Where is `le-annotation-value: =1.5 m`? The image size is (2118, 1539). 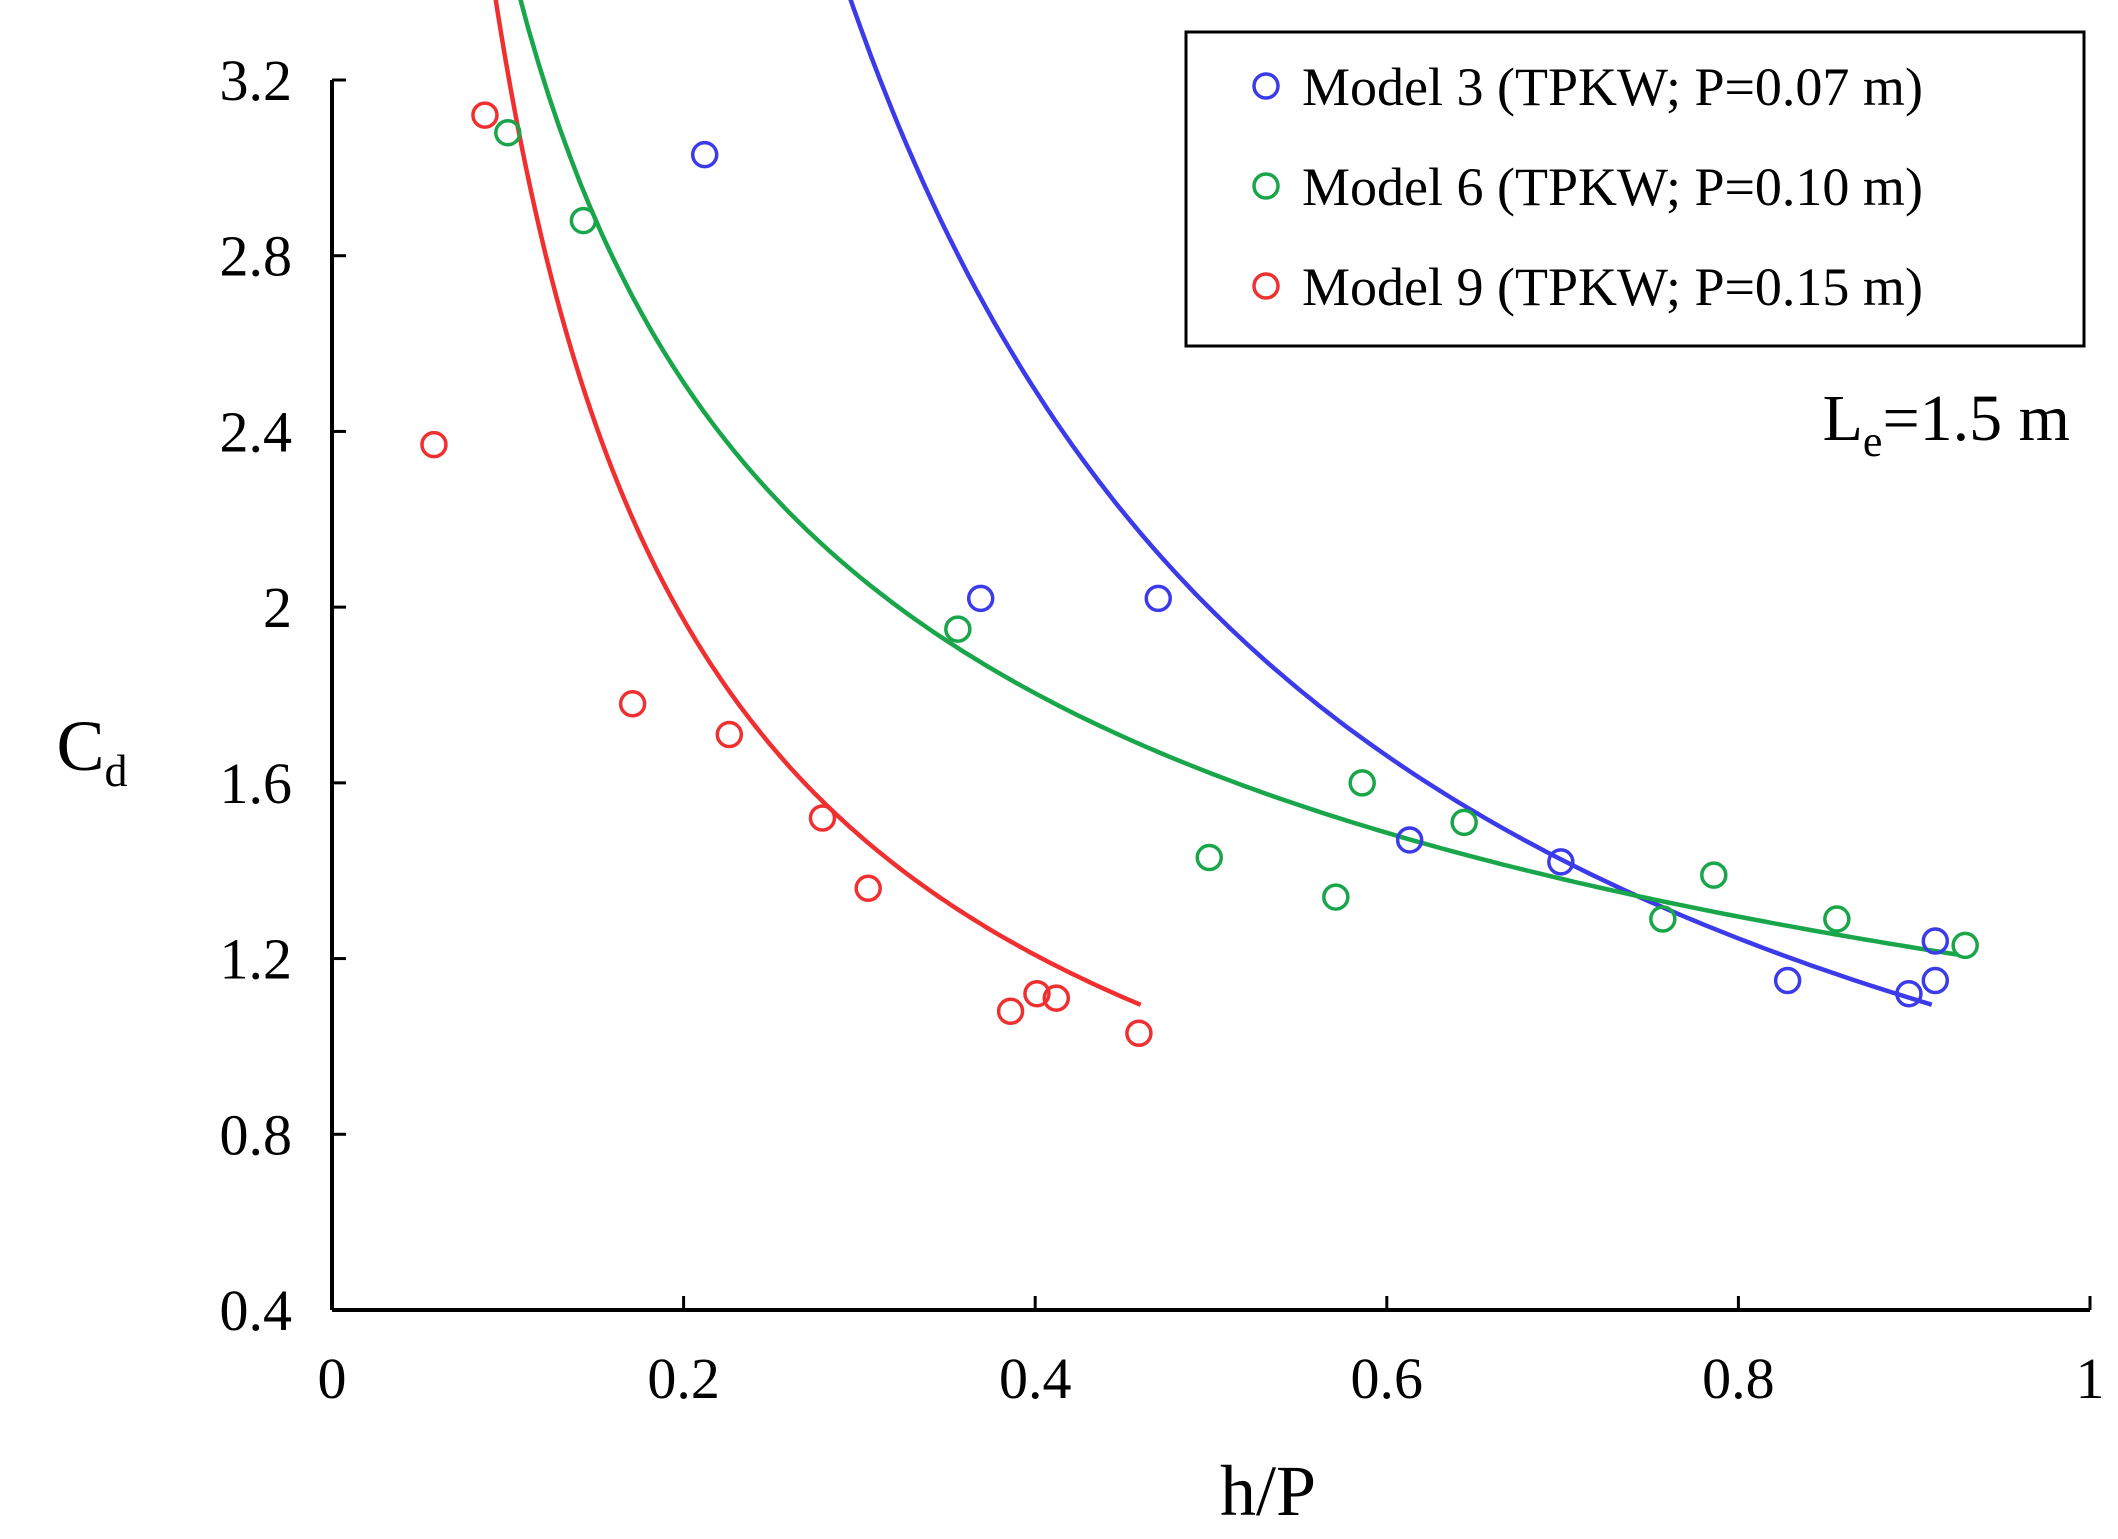
le-annotation-value: =1.5 m is located at coordinates (1976, 418).